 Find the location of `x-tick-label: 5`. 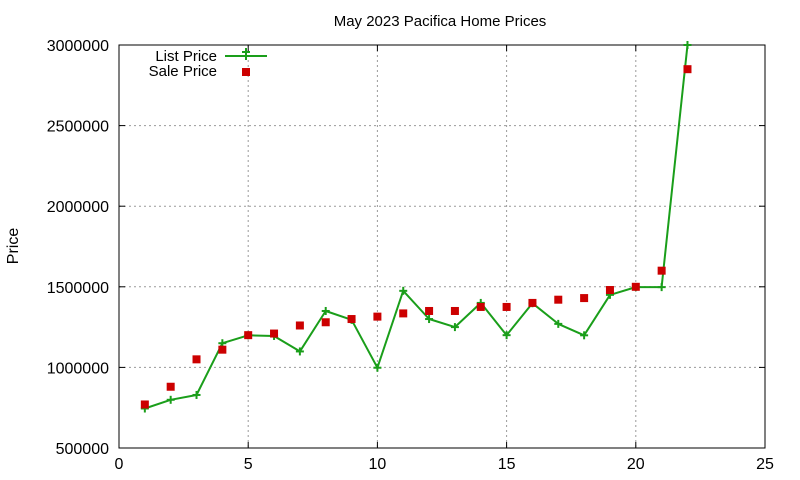

x-tick-label: 5 is located at coordinates (248, 464).